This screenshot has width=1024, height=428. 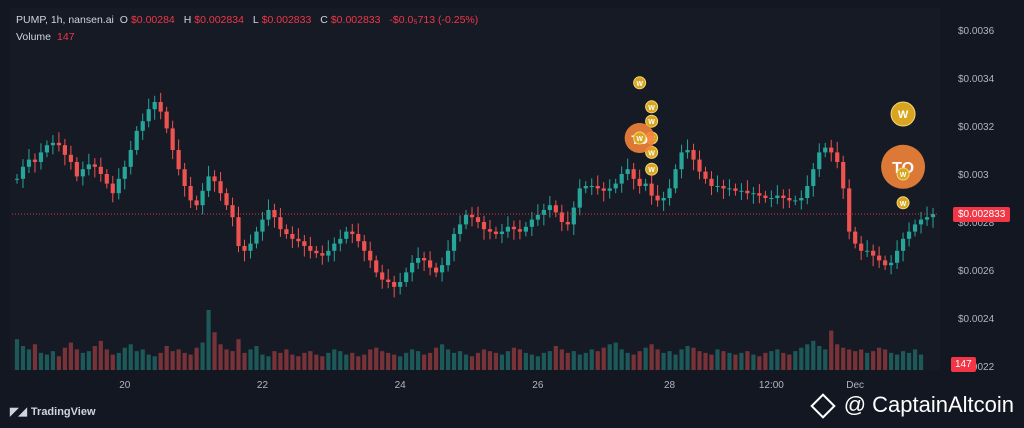 What do you see at coordinates (45, 37) in the screenshot?
I see `volume-legend: Volume 147` at bounding box center [45, 37].